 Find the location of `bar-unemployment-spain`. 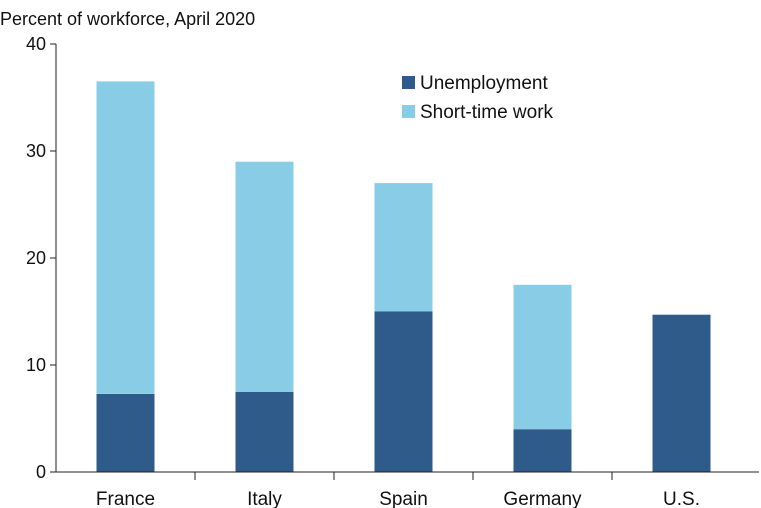

bar-unemployment-spain is located at coordinates (403, 391).